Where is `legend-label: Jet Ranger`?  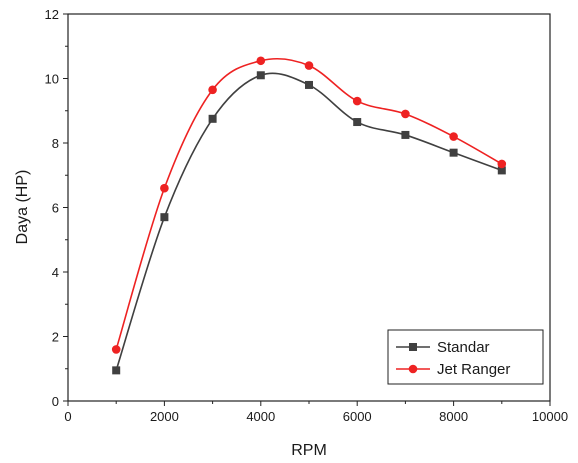
legend-label: Jet Ranger is located at coordinates (473, 369).